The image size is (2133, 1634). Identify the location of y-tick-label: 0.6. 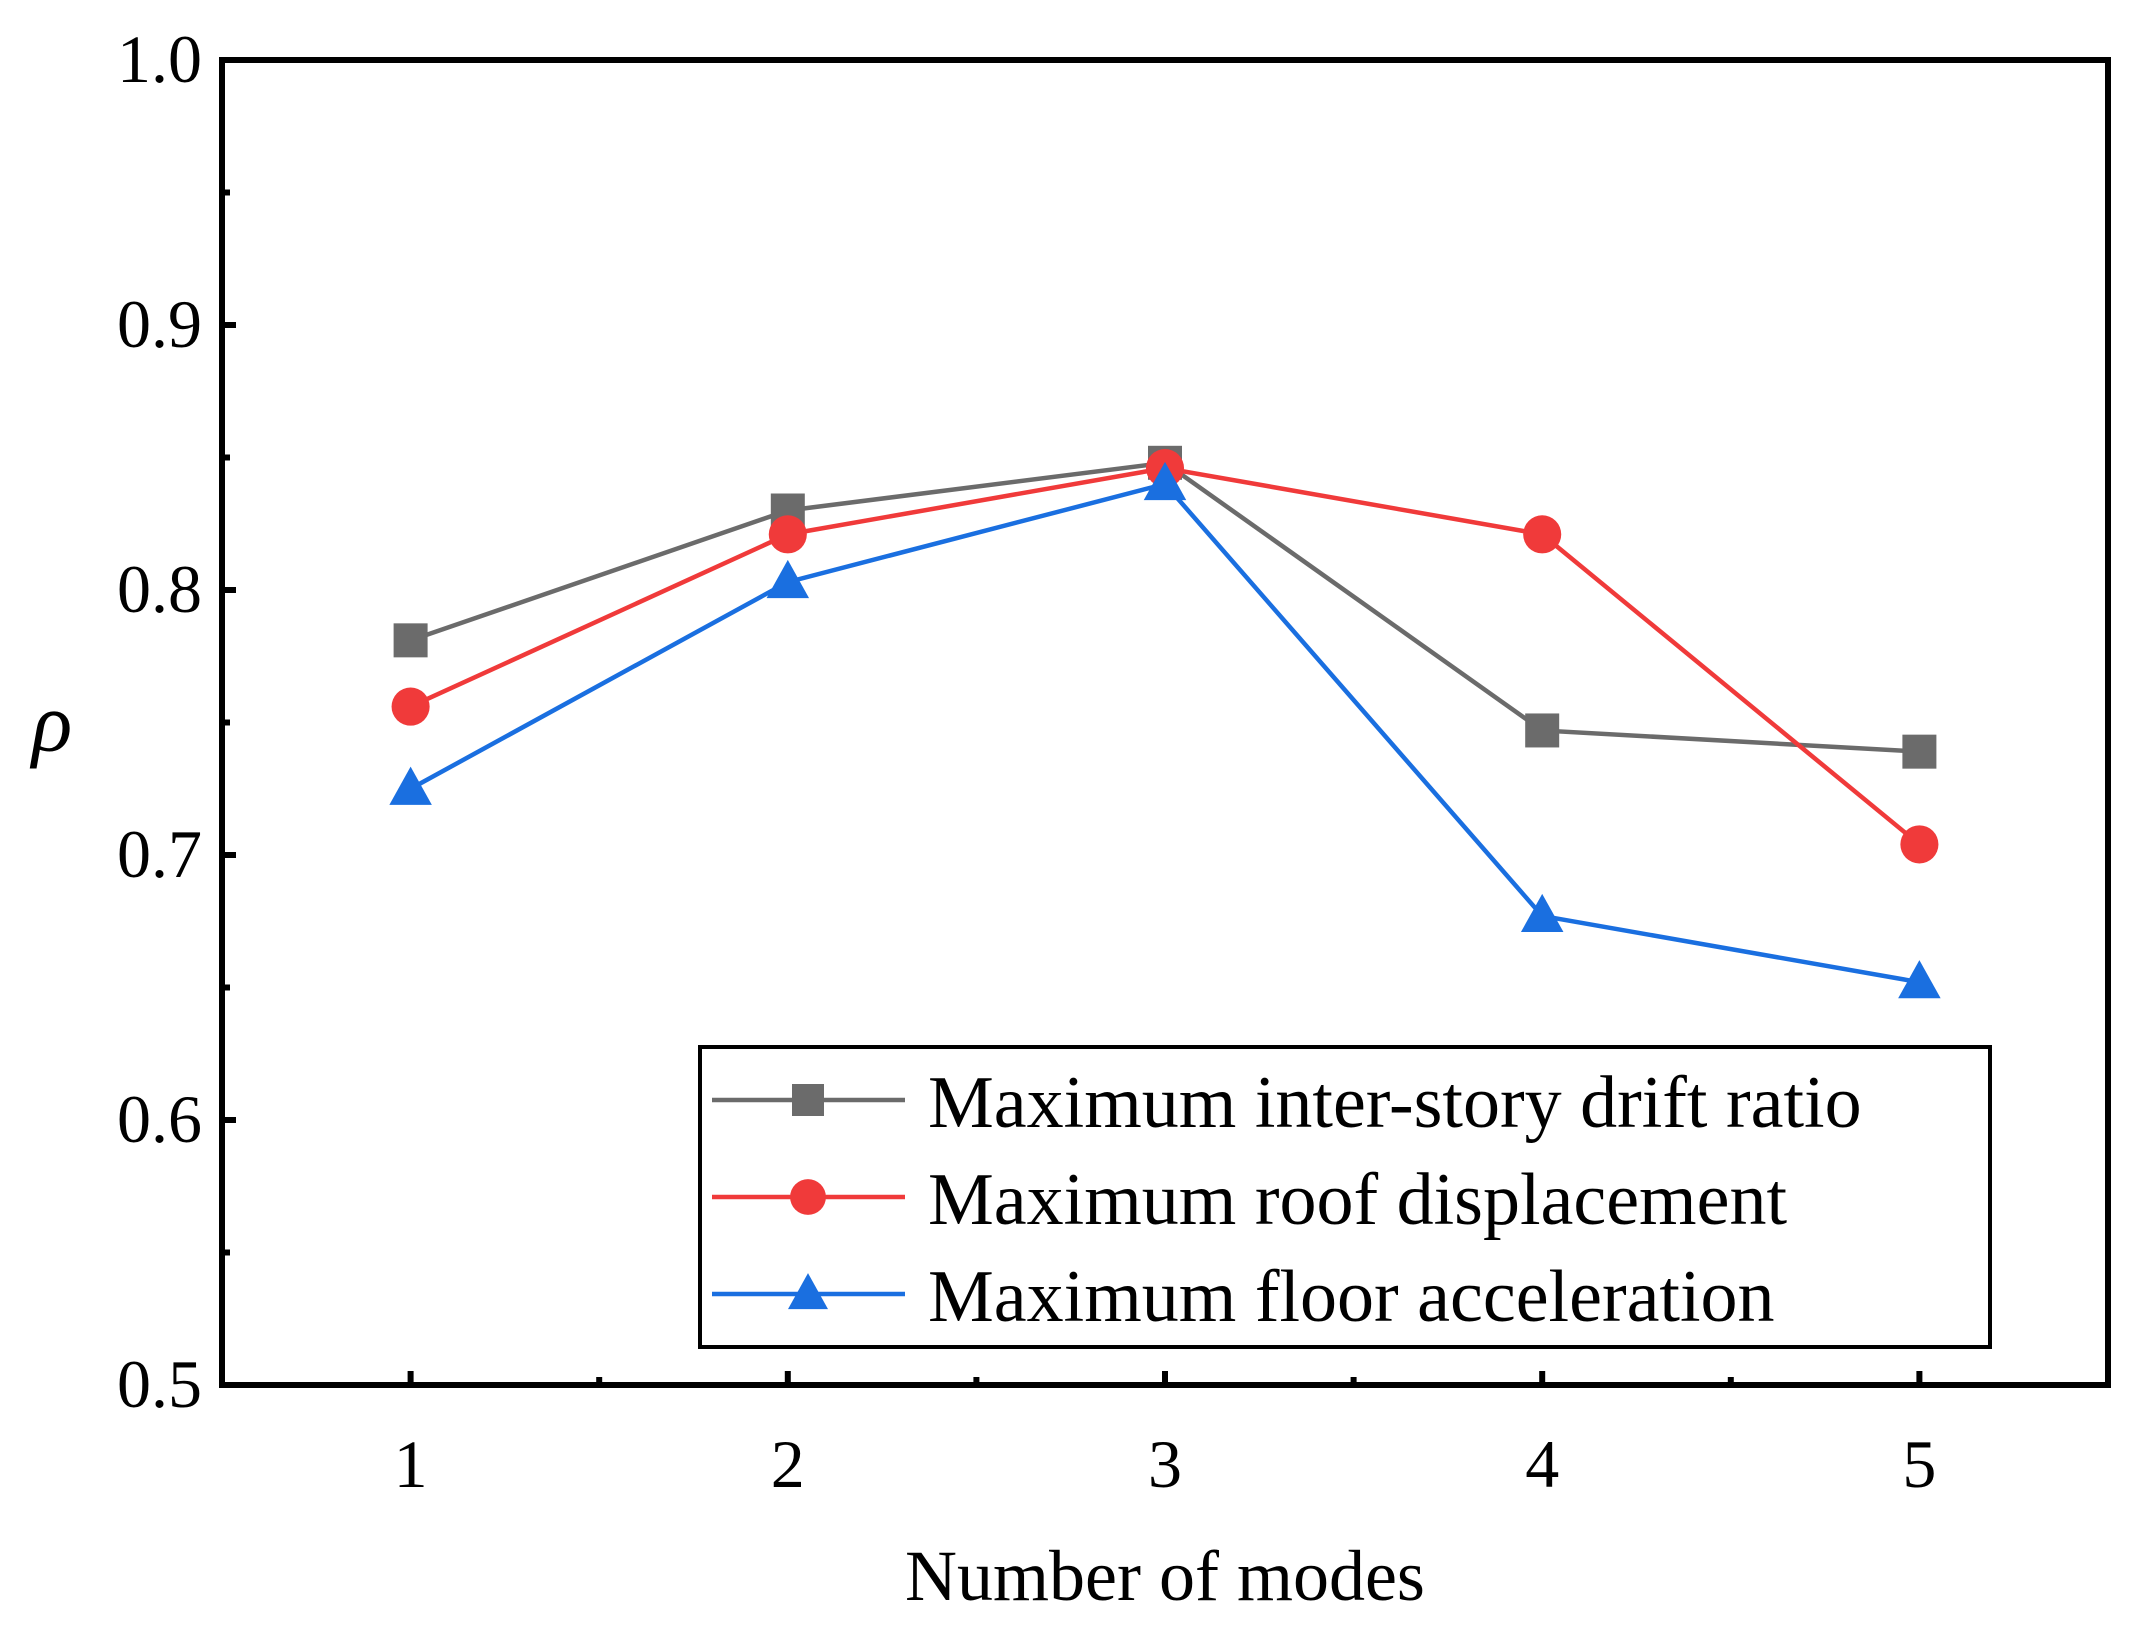
(159, 1119).